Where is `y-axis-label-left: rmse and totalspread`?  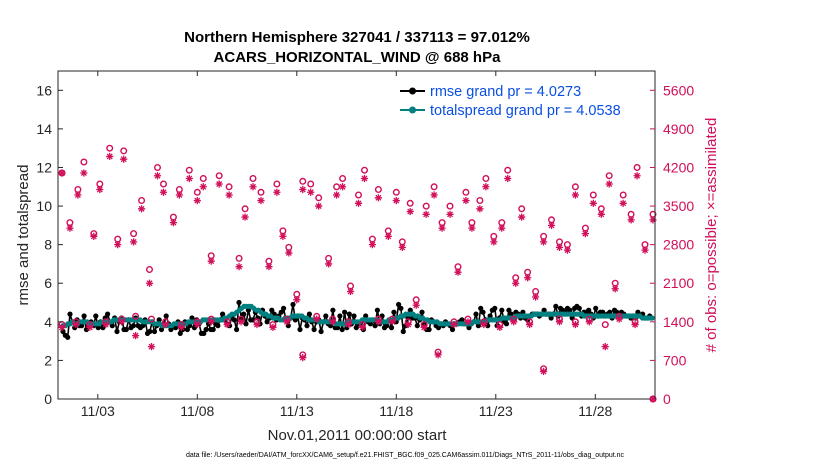
y-axis-label-left: rmse and totalspread is located at coordinates (23, 235).